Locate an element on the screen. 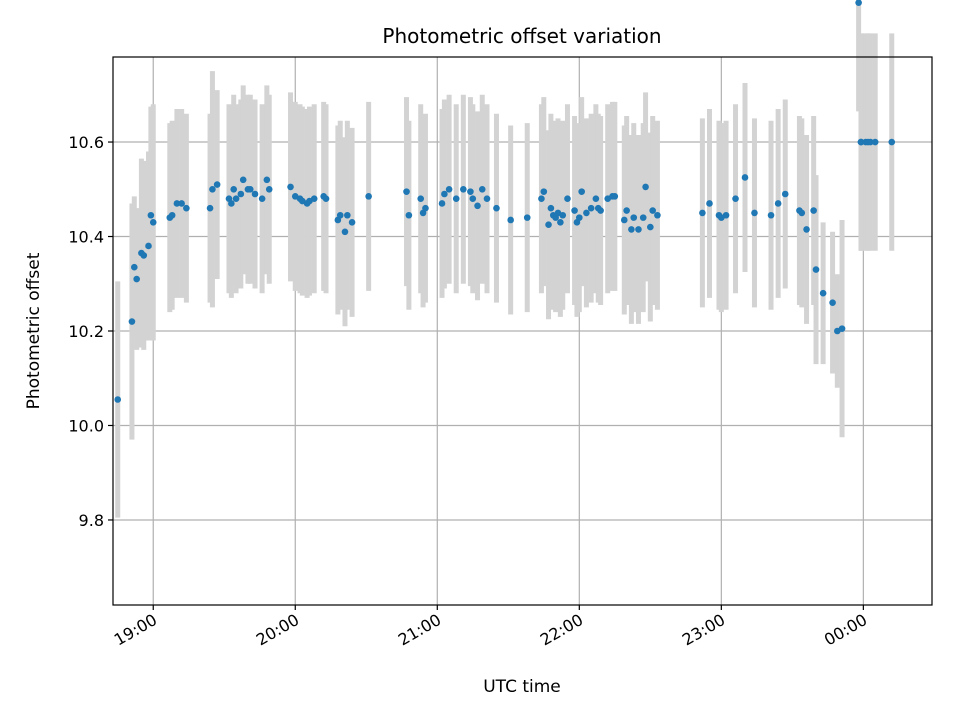  chart-title: Photometric offset variation is located at coordinates (521, 36).